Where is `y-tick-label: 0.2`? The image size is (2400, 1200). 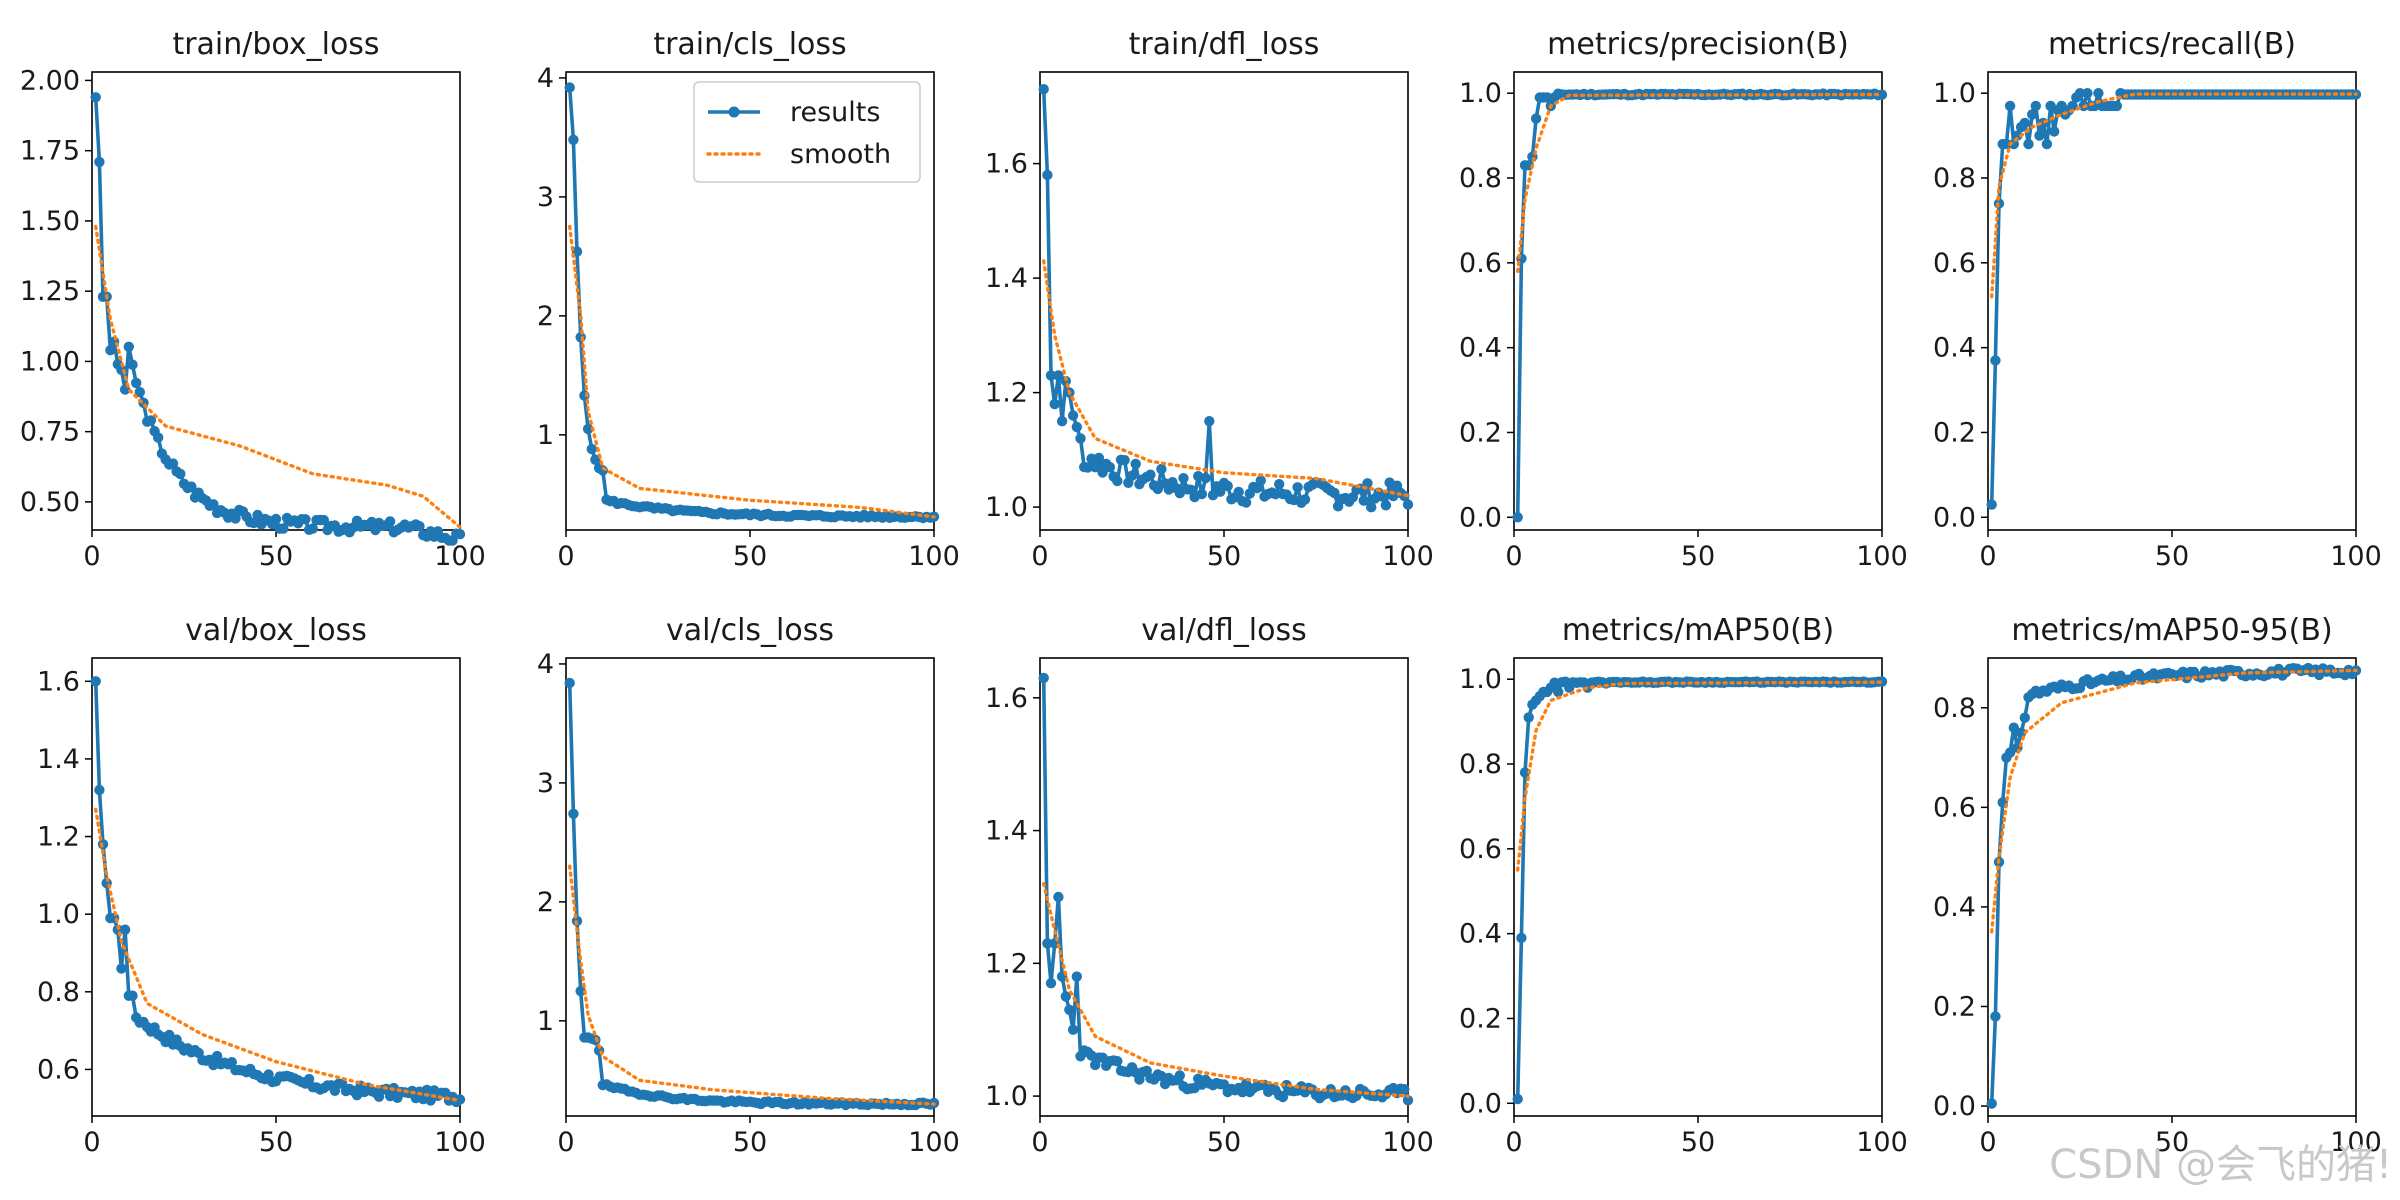
y-tick-label: 0.2 is located at coordinates (1954, 432).